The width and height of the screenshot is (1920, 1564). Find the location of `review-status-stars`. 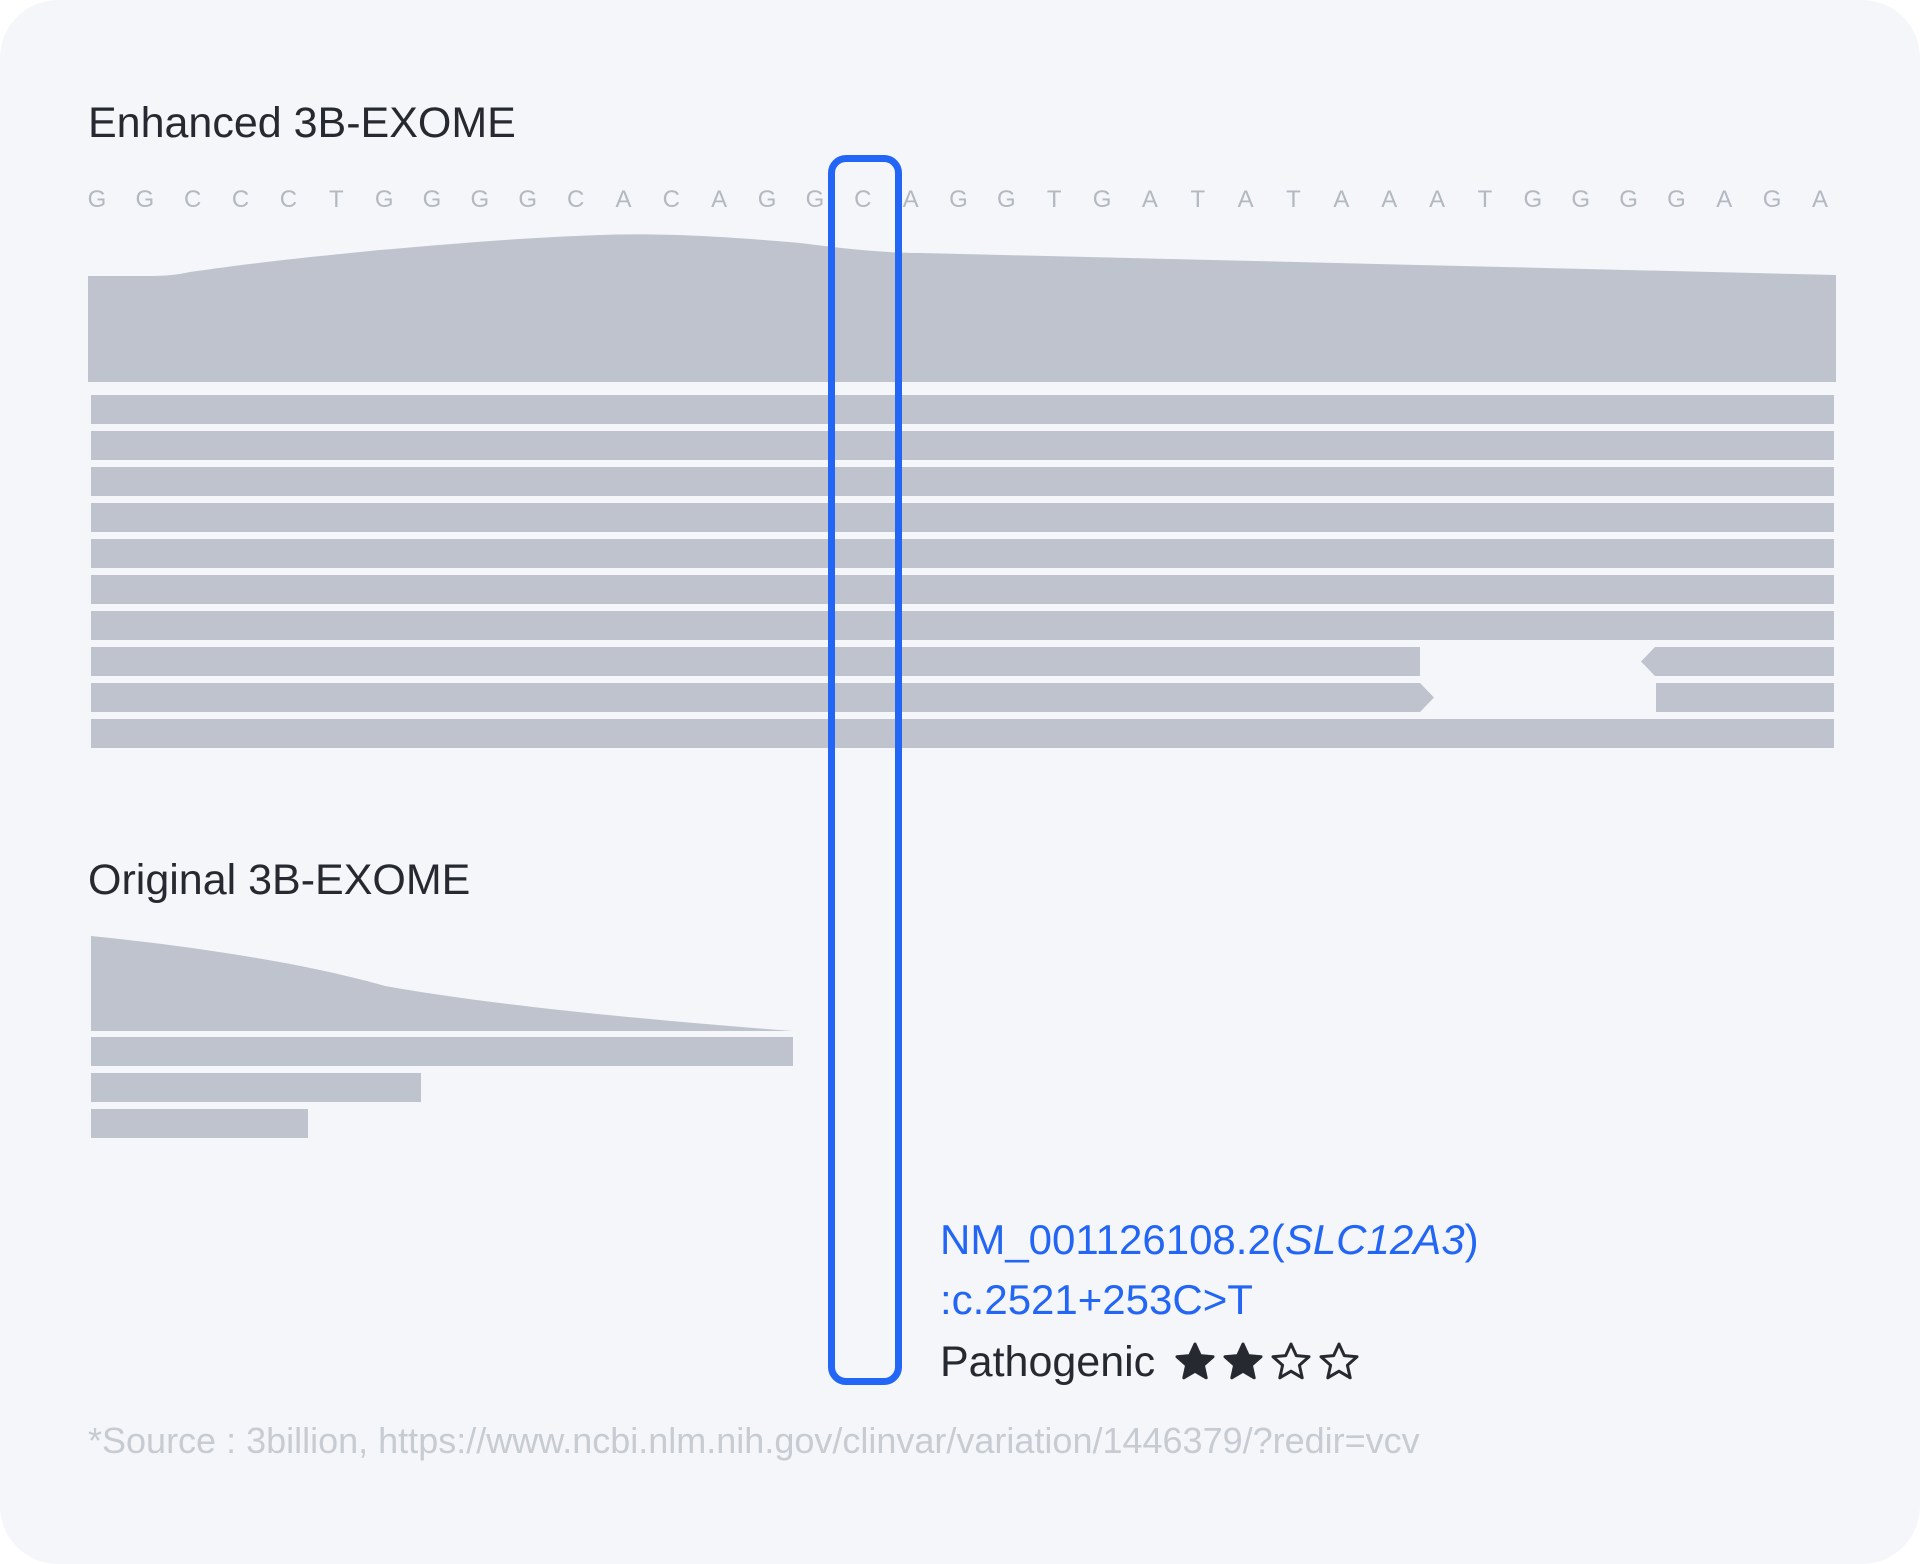

review-status-stars is located at coordinates (1267, 1362).